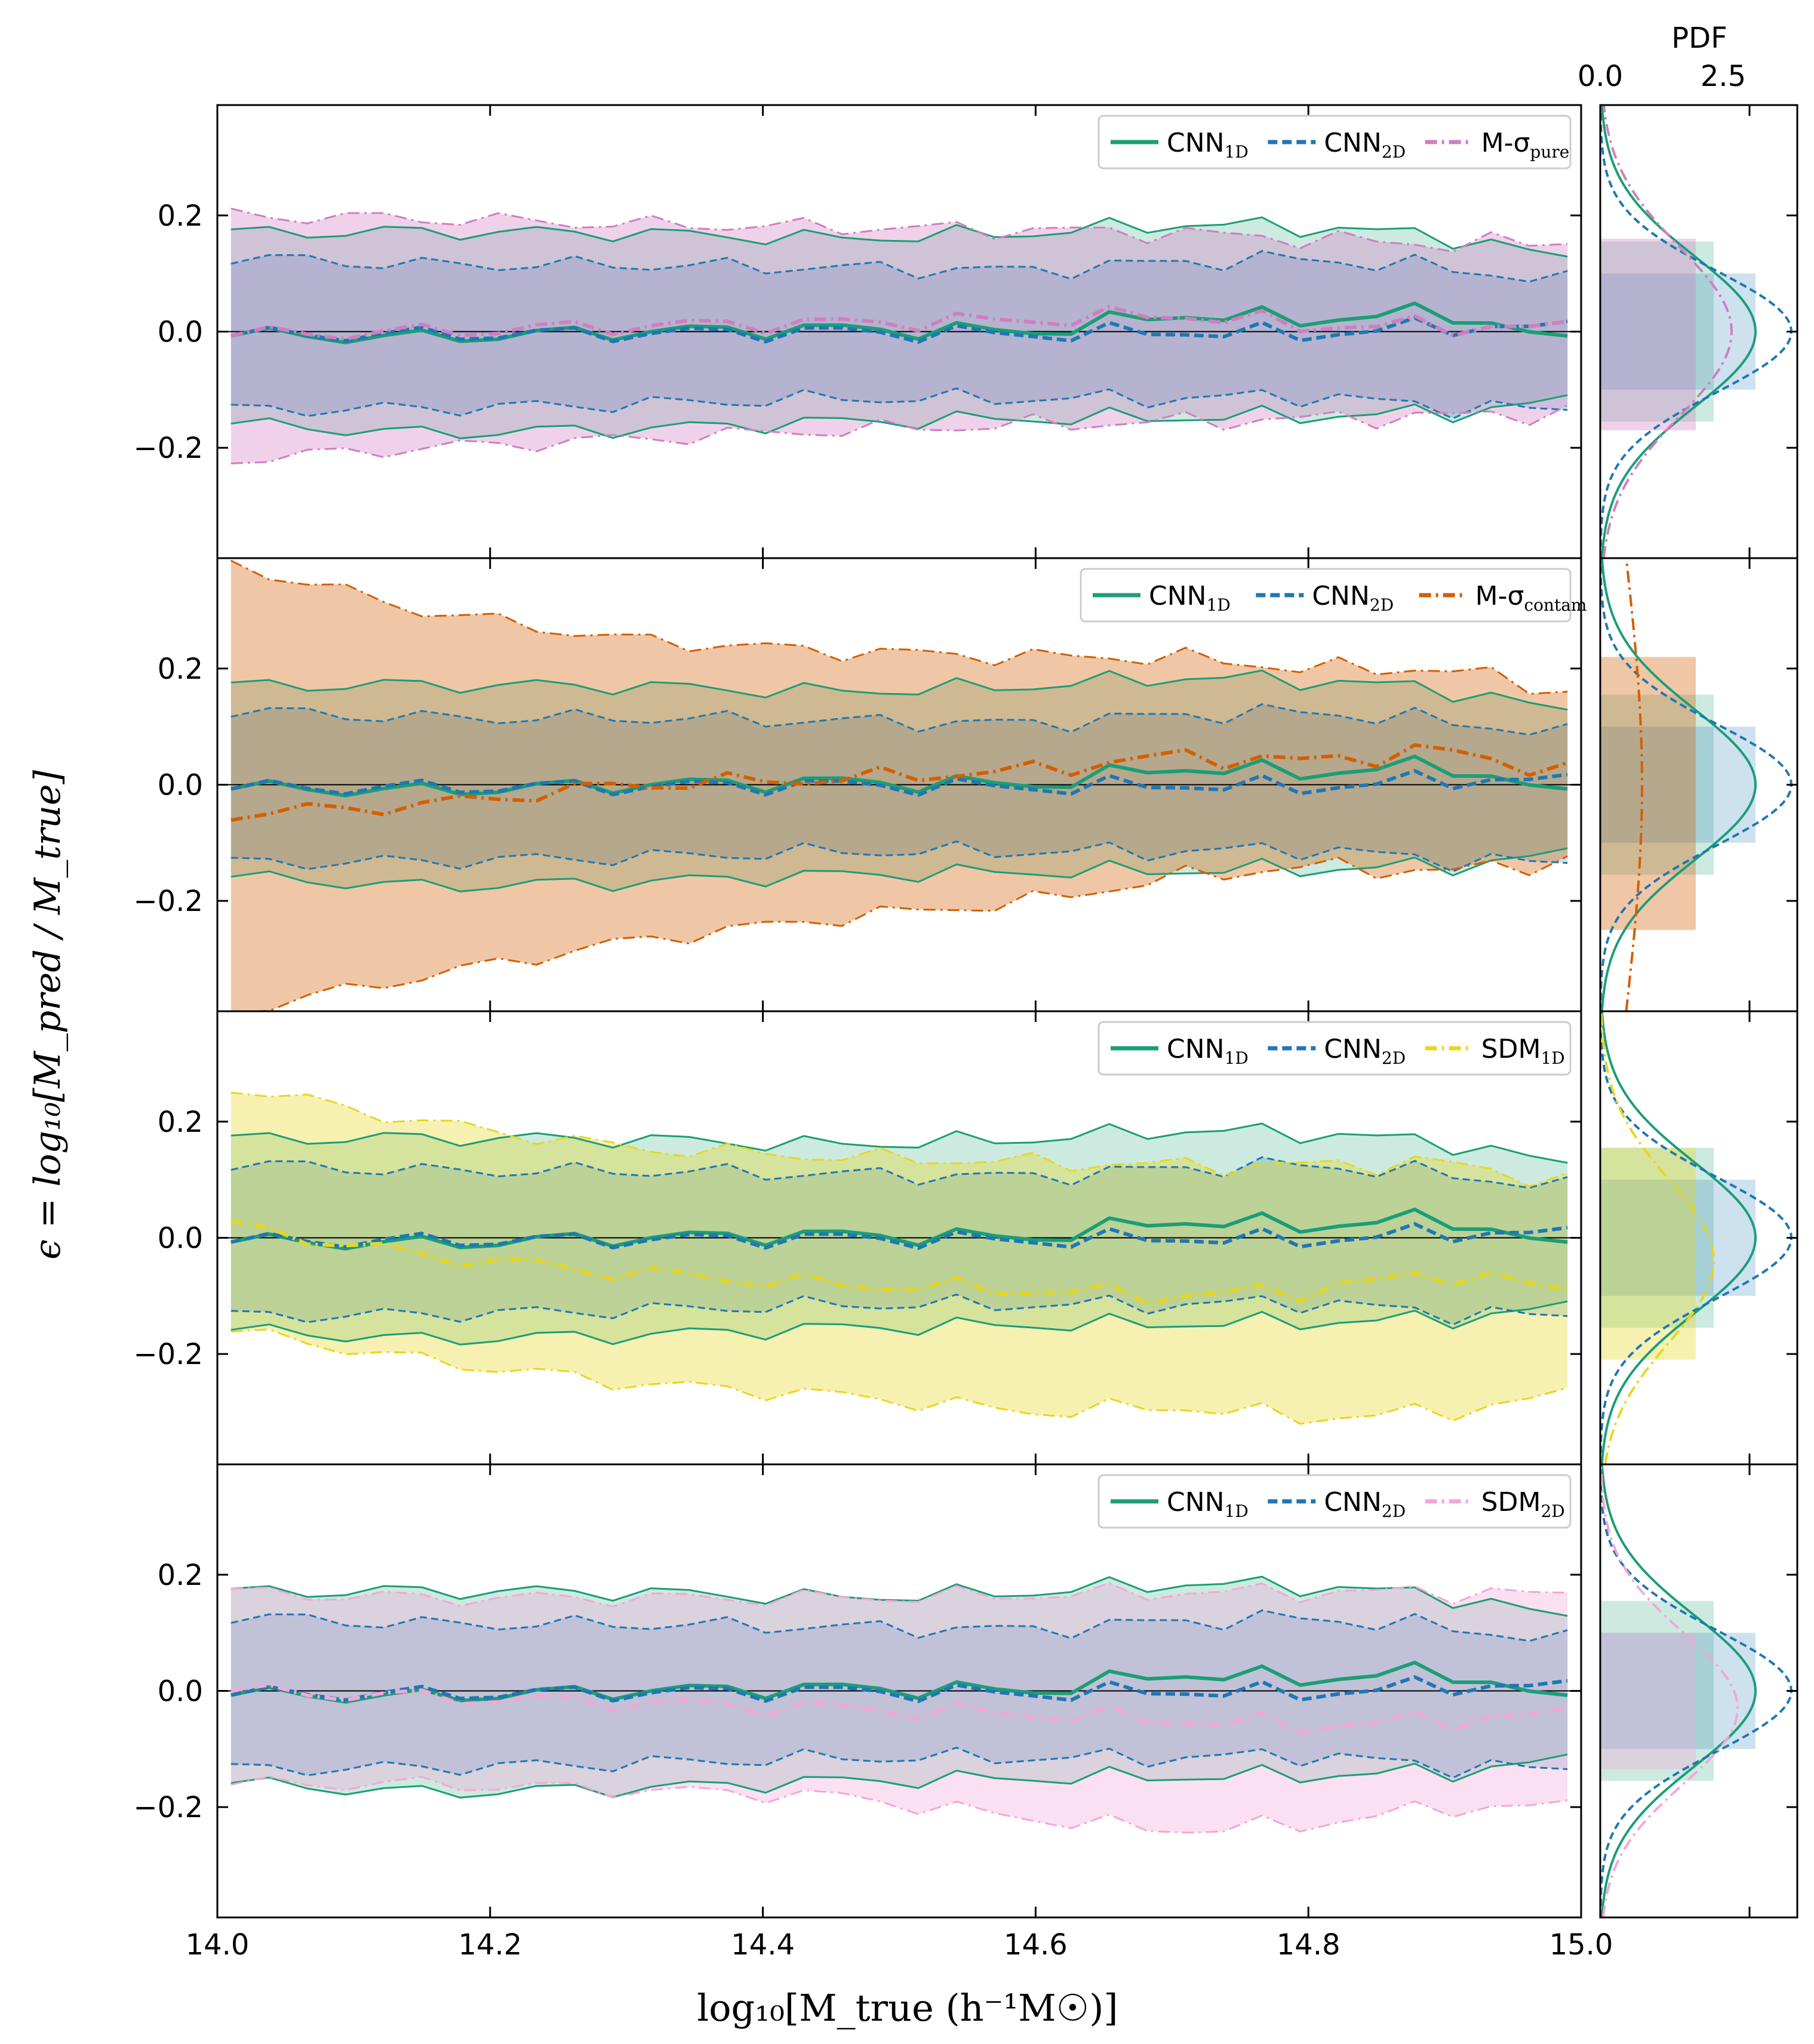 This screenshot has width=1814, height=2044. What do you see at coordinates (490, 1945) in the screenshot?
I see `x-tick-label: 14.2` at bounding box center [490, 1945].